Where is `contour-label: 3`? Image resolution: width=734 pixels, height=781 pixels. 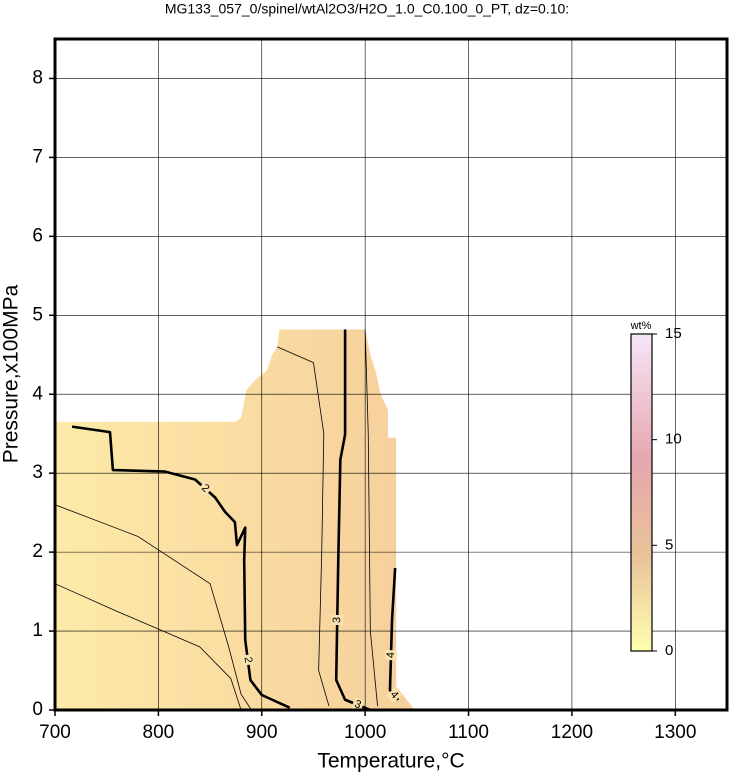
contour-label: 3 is located at coordinates (337, 620).